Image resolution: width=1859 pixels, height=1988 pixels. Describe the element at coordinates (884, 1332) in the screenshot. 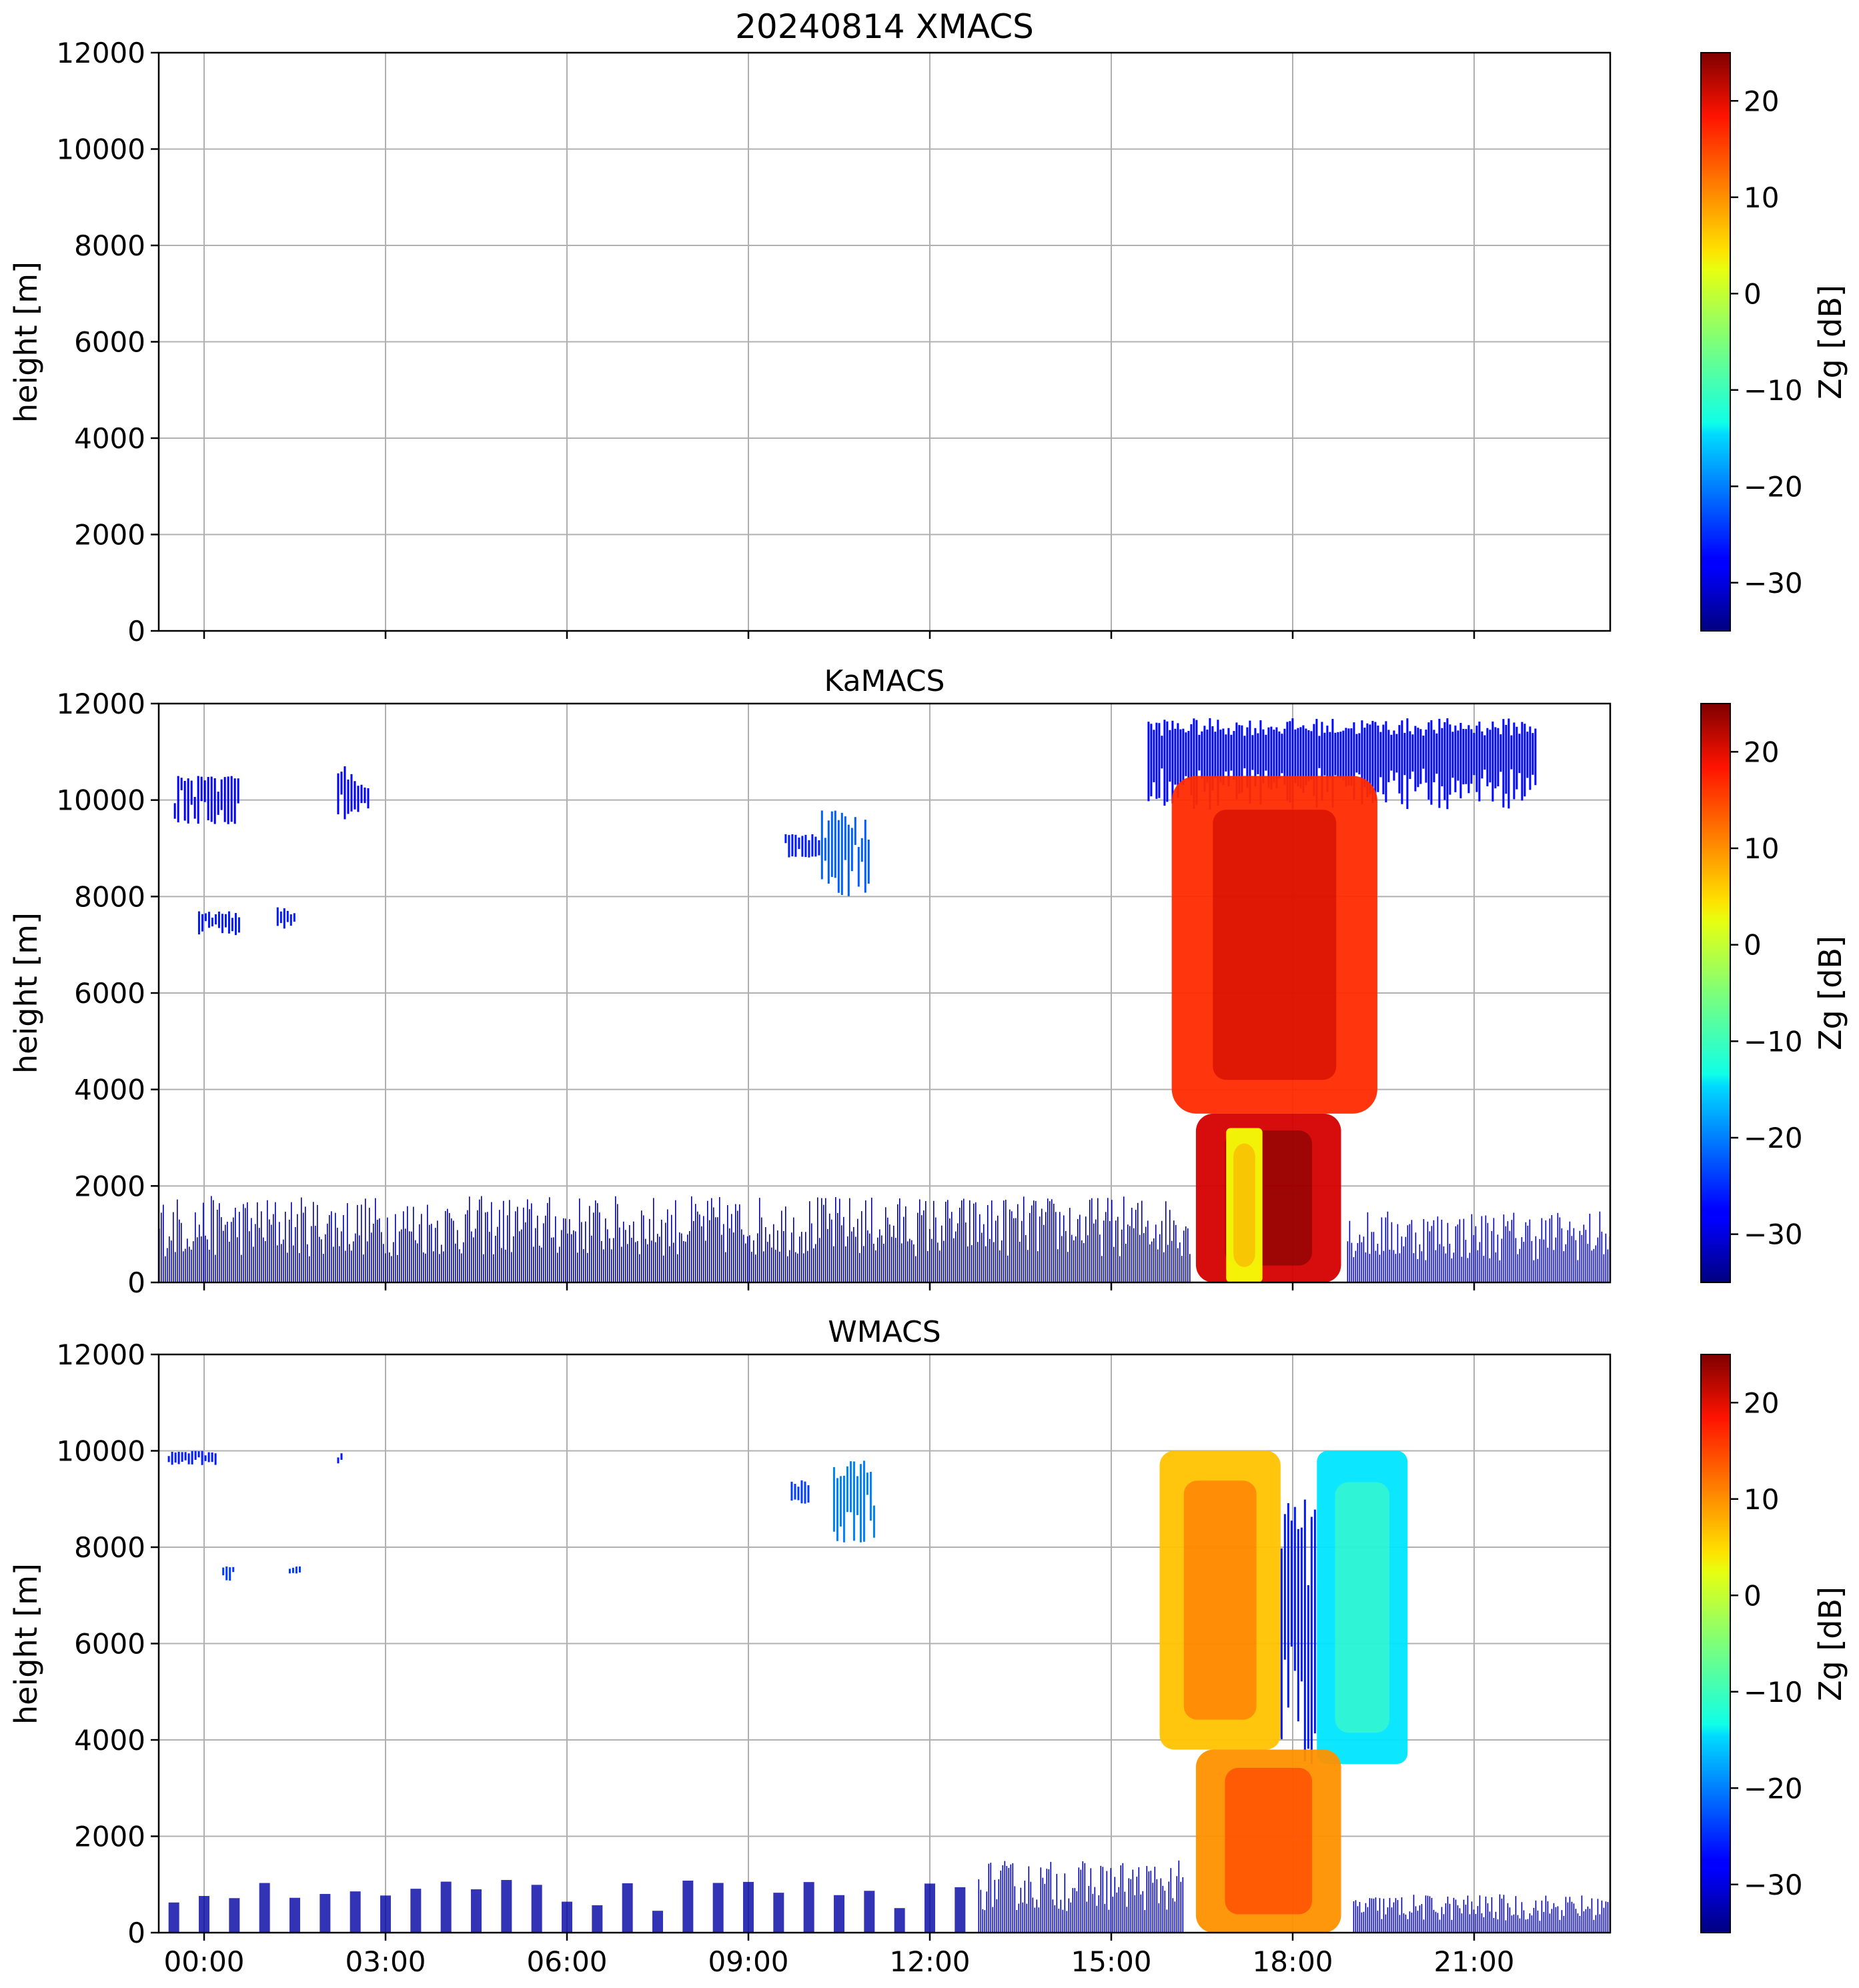

I see `panel-title: WMACS` at that location.